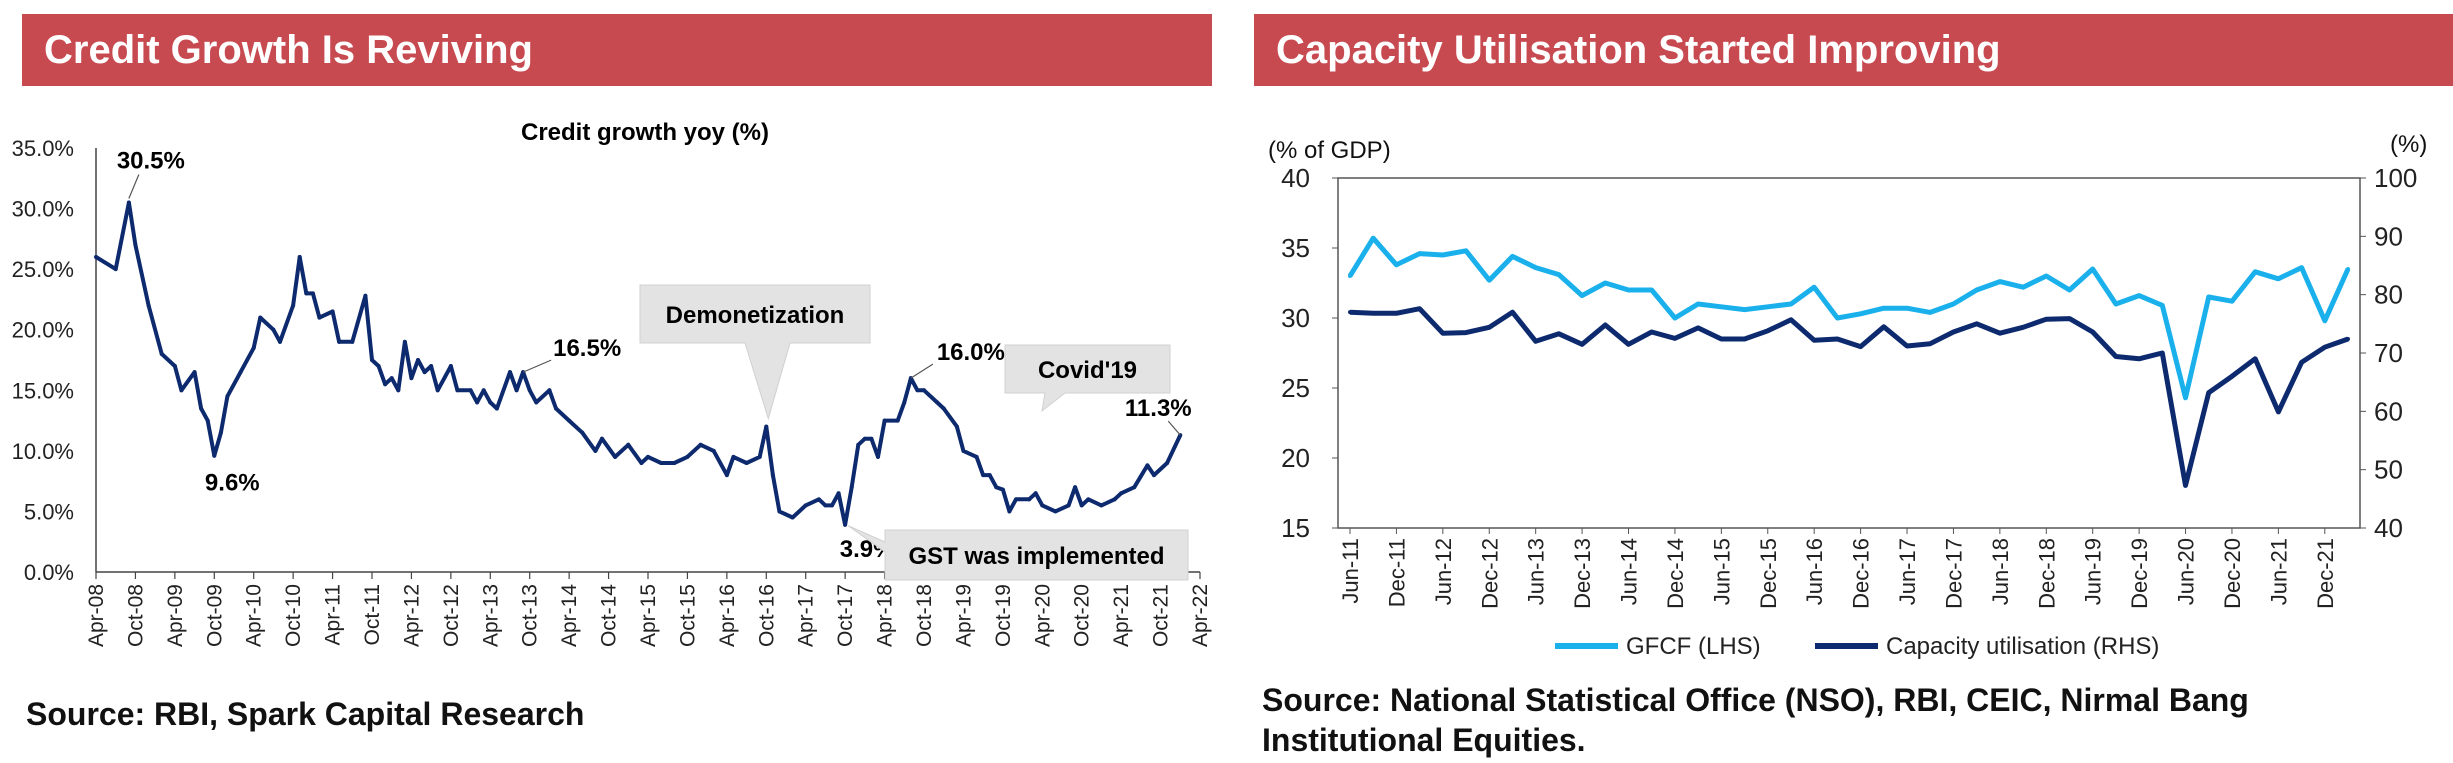  Describe the element at coordinates (1861, 573) in the screenshot. I see `x-tick-label: Dec-16` at that location.